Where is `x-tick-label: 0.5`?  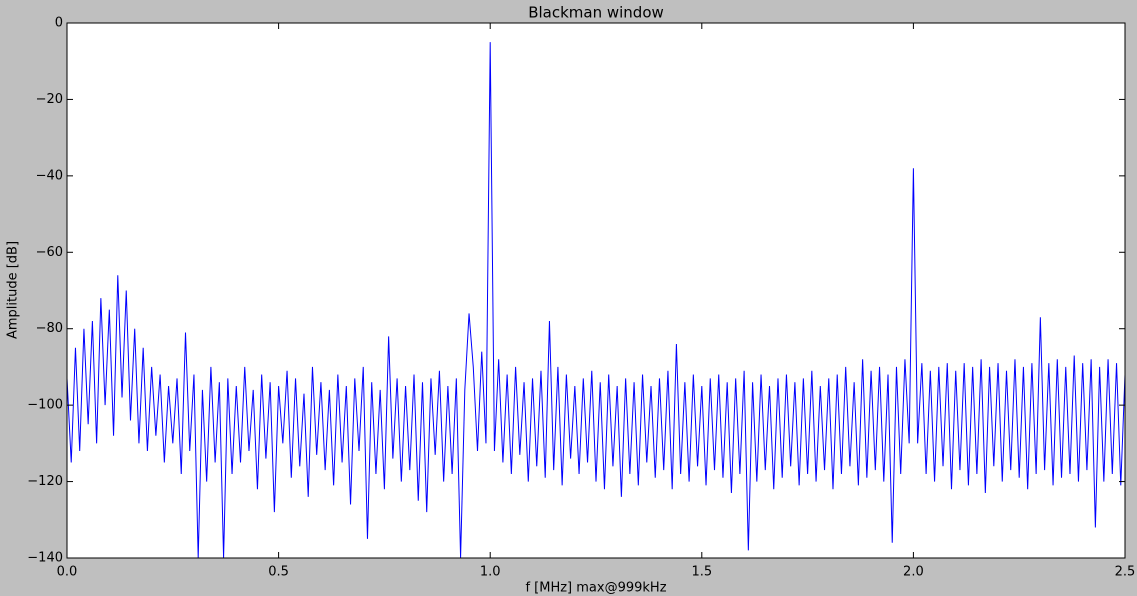
x-tick-label: 0.5 is located at coordinates (278, 572).